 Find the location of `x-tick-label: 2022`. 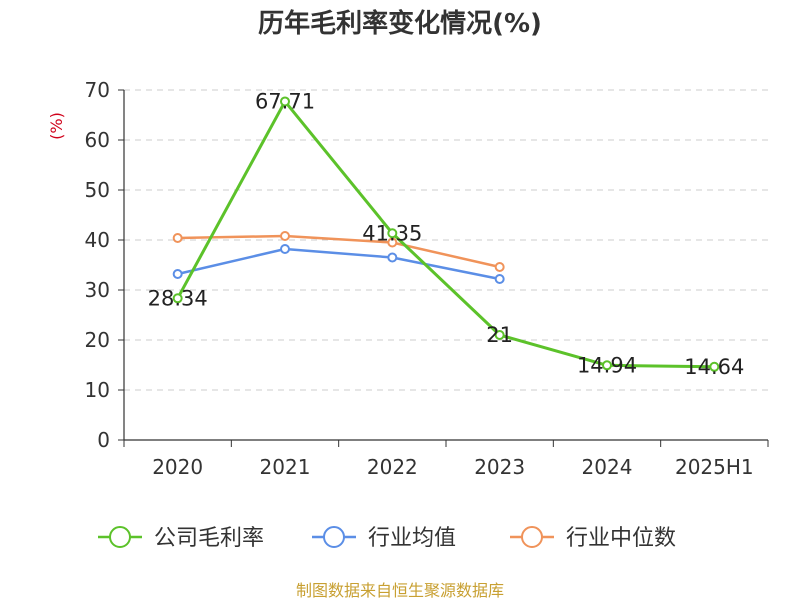

x-tick-label: 2022 is located at coordinates (392, 467).